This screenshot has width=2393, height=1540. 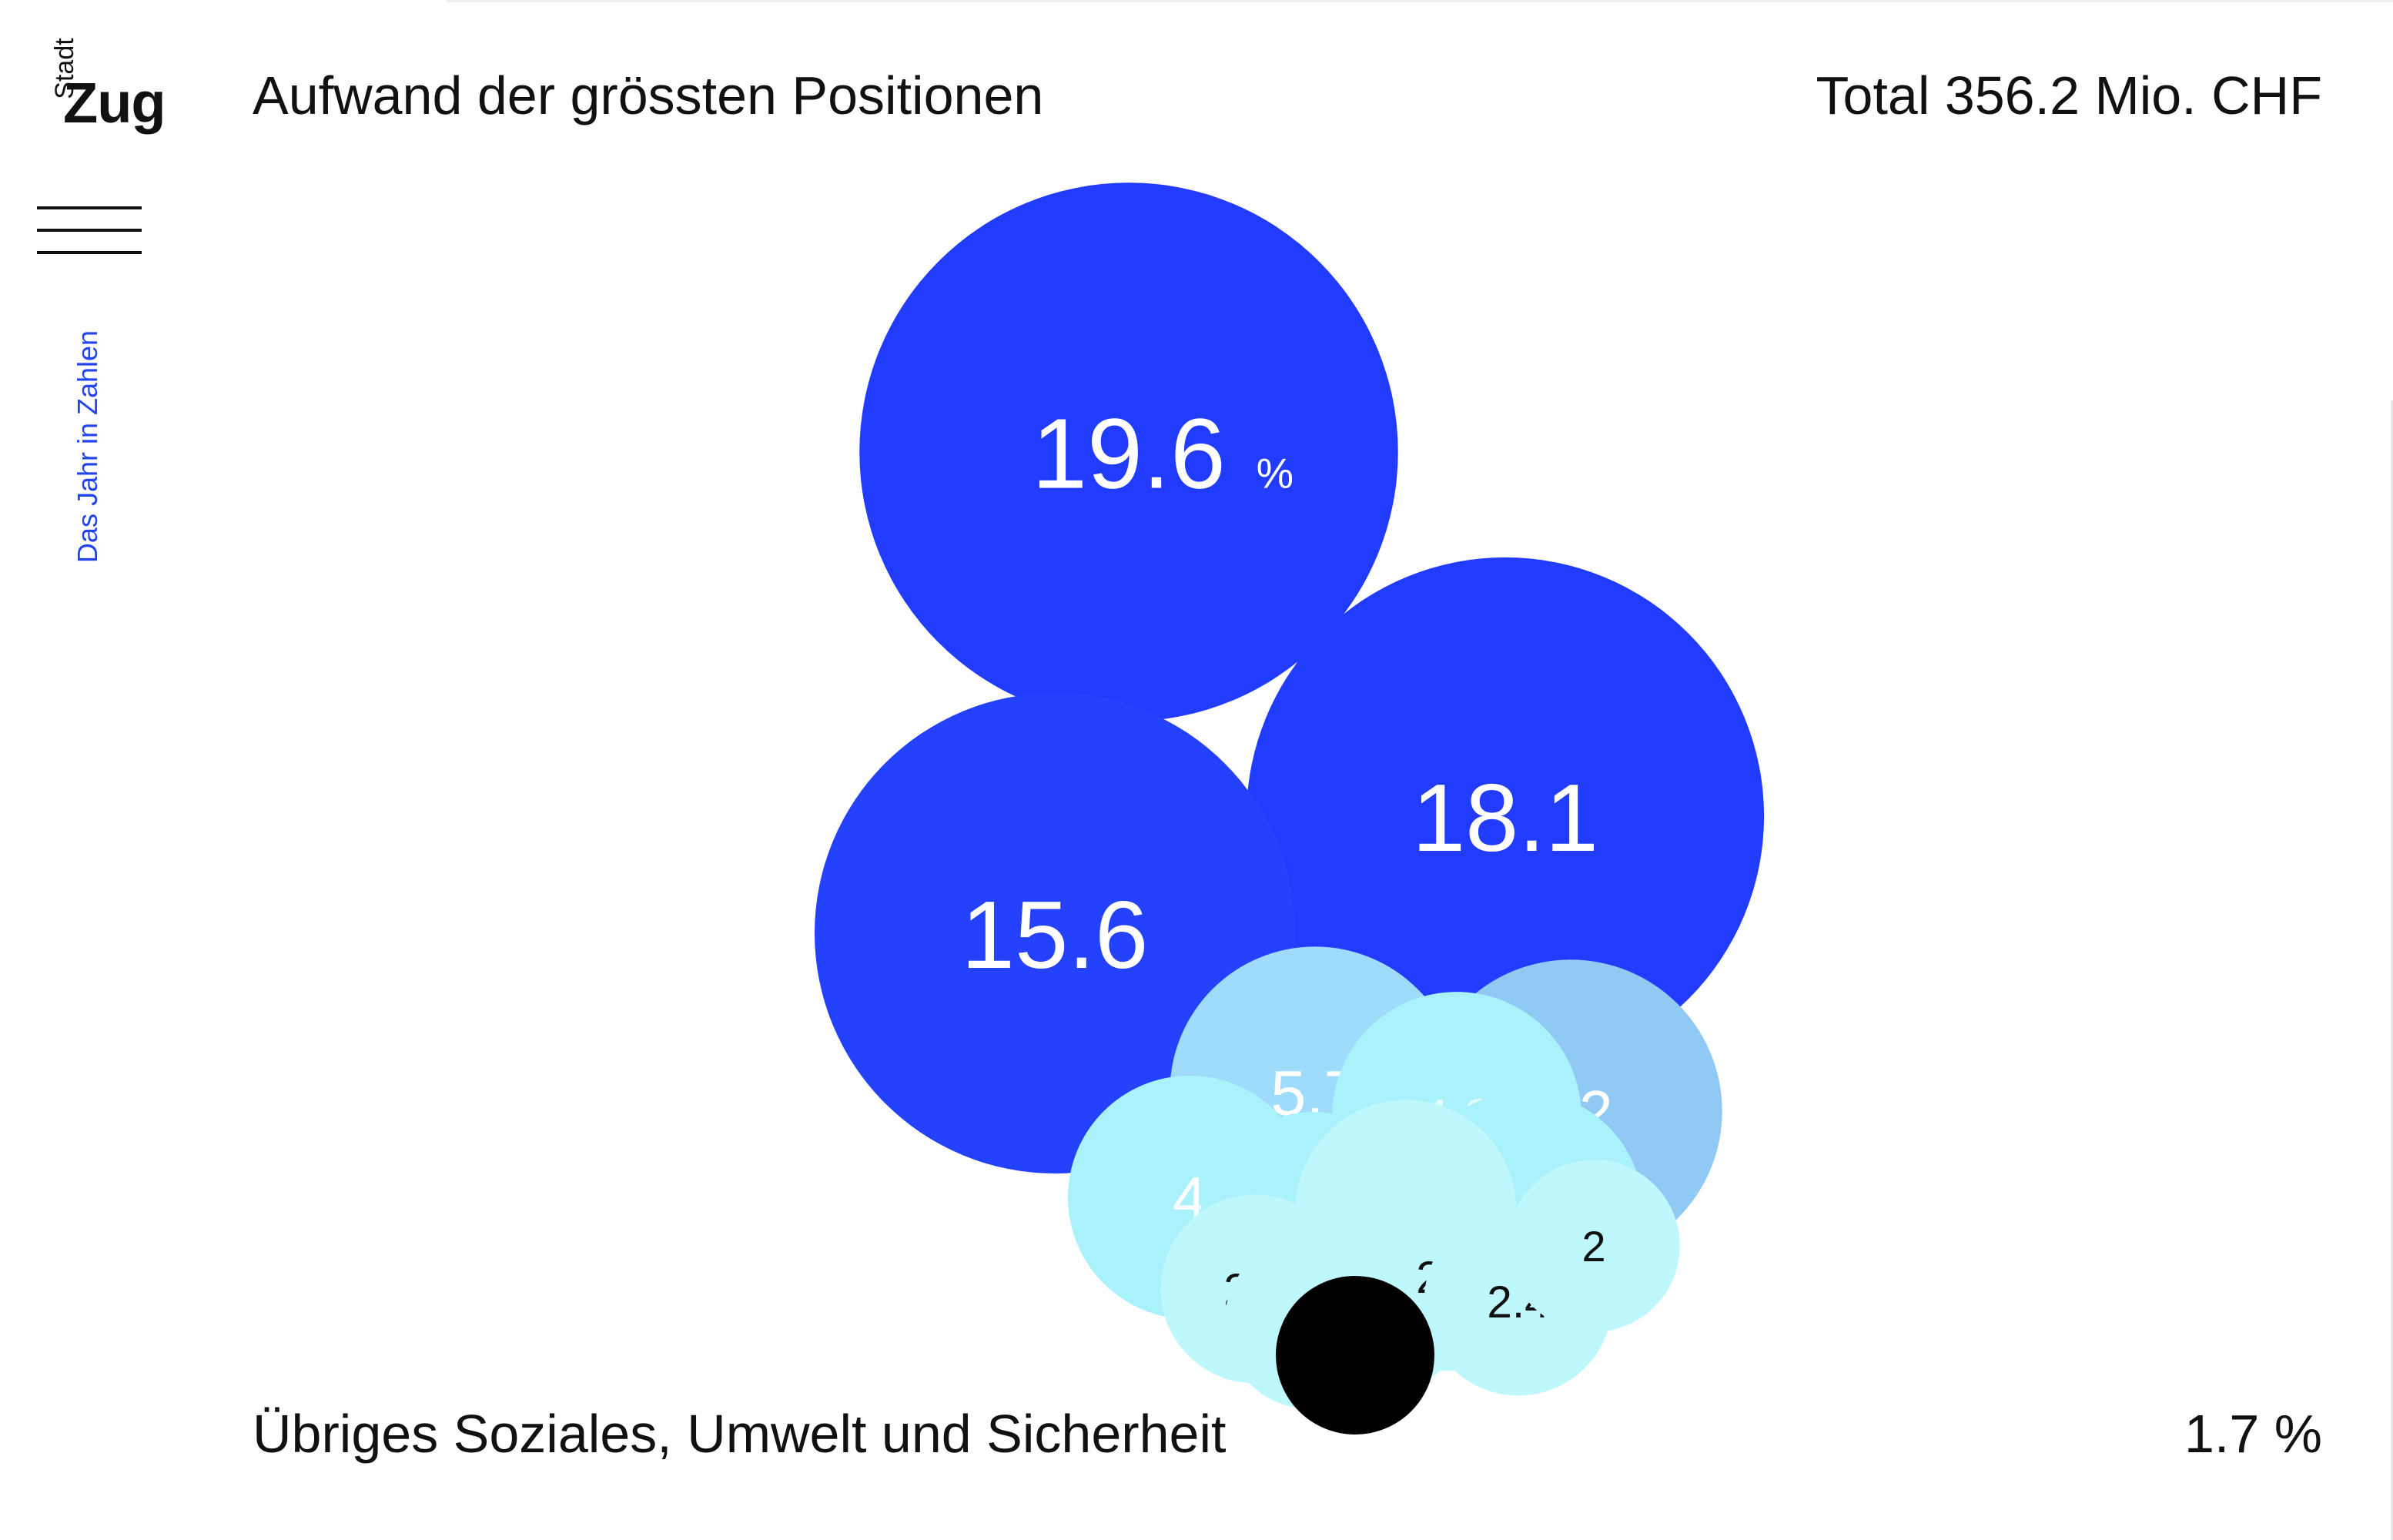 I want to click on bubble-b2, so click(x=1505, y=816).